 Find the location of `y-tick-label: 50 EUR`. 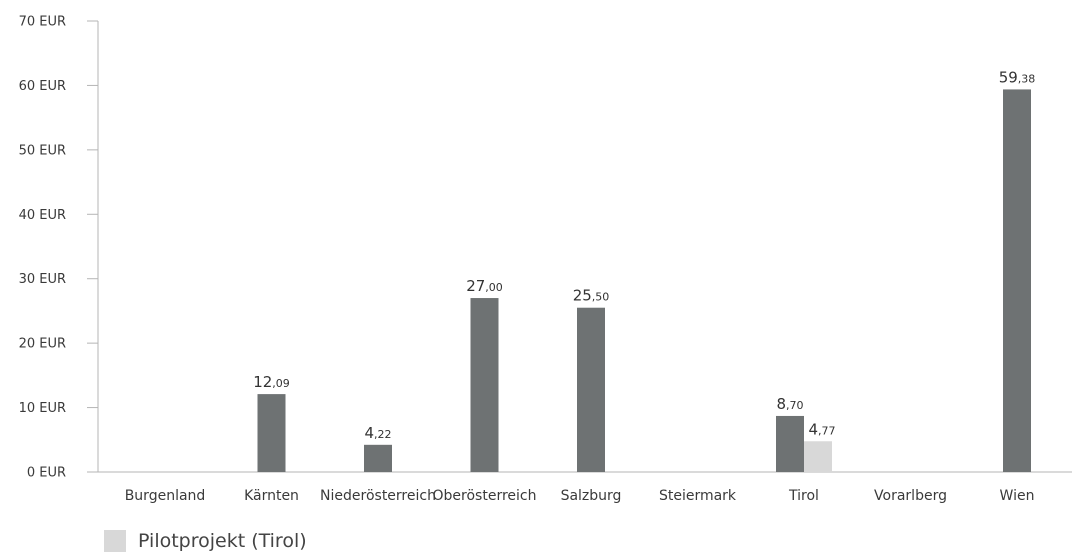

y-tick-label: 50 EUR is located at coordinates (42, 150).